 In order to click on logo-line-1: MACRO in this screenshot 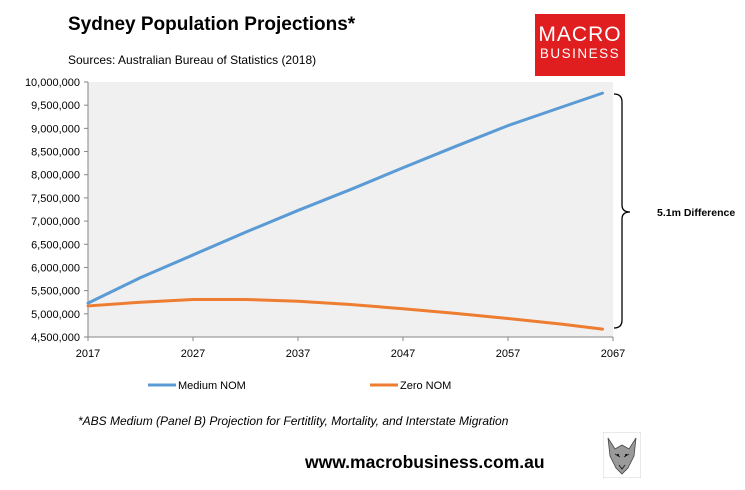, I will do `click(580, 34)`.